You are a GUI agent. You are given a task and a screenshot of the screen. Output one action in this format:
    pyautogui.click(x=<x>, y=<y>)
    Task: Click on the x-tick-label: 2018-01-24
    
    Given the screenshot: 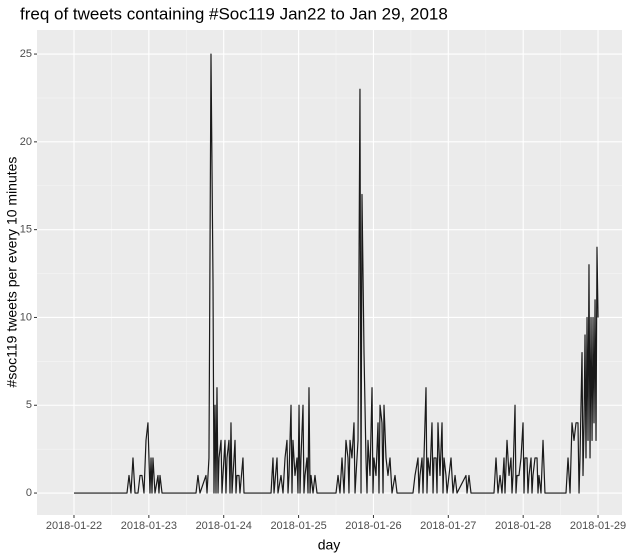 What is the action you would take?
    pyautogui.click(x=224, y=526)
    